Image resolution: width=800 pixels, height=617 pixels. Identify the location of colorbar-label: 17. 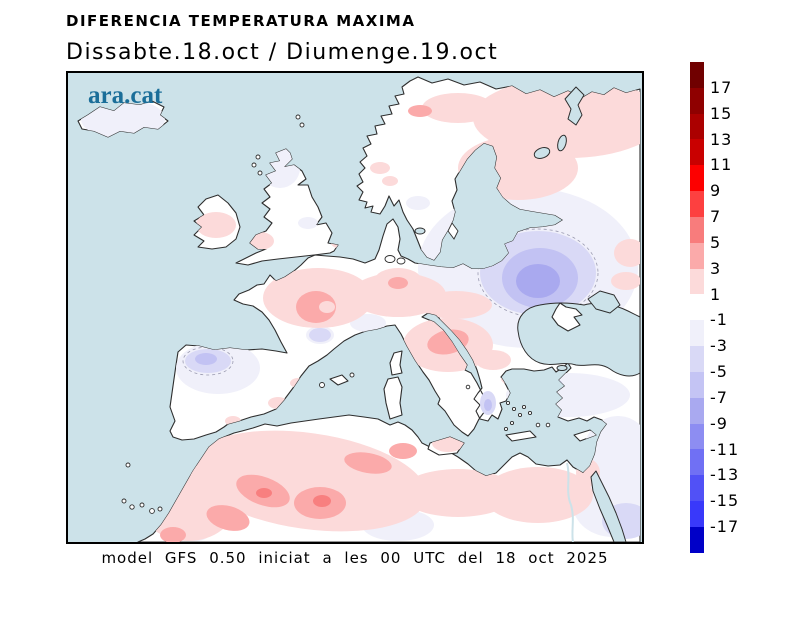
(721, 87).